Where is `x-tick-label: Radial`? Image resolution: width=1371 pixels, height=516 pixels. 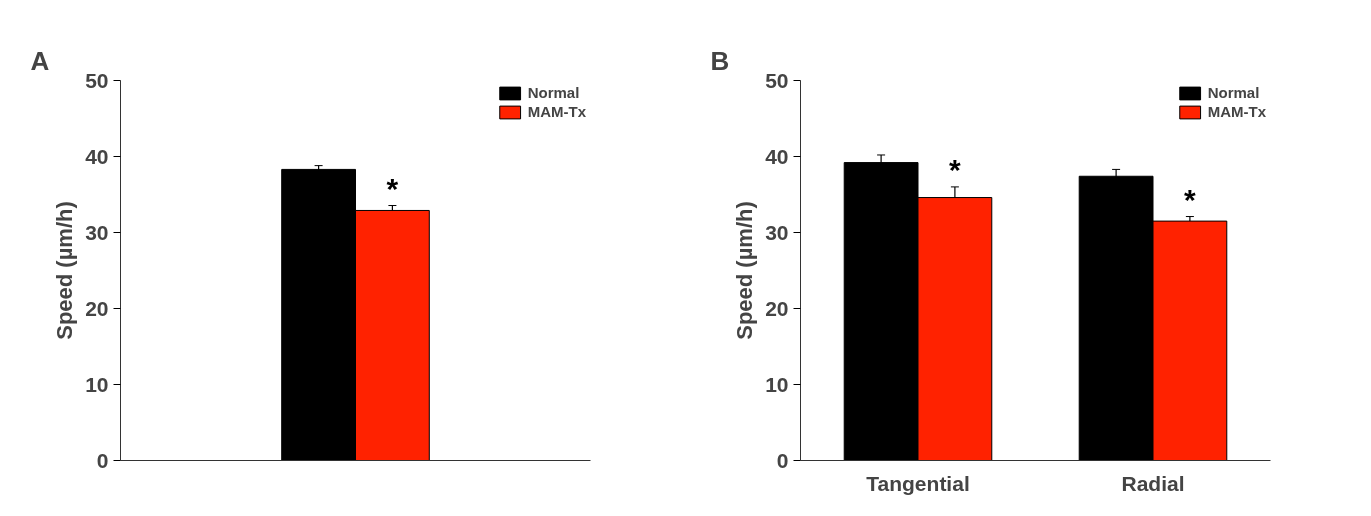
x-tick-label: Radial is located at coordinates (1153, 483).